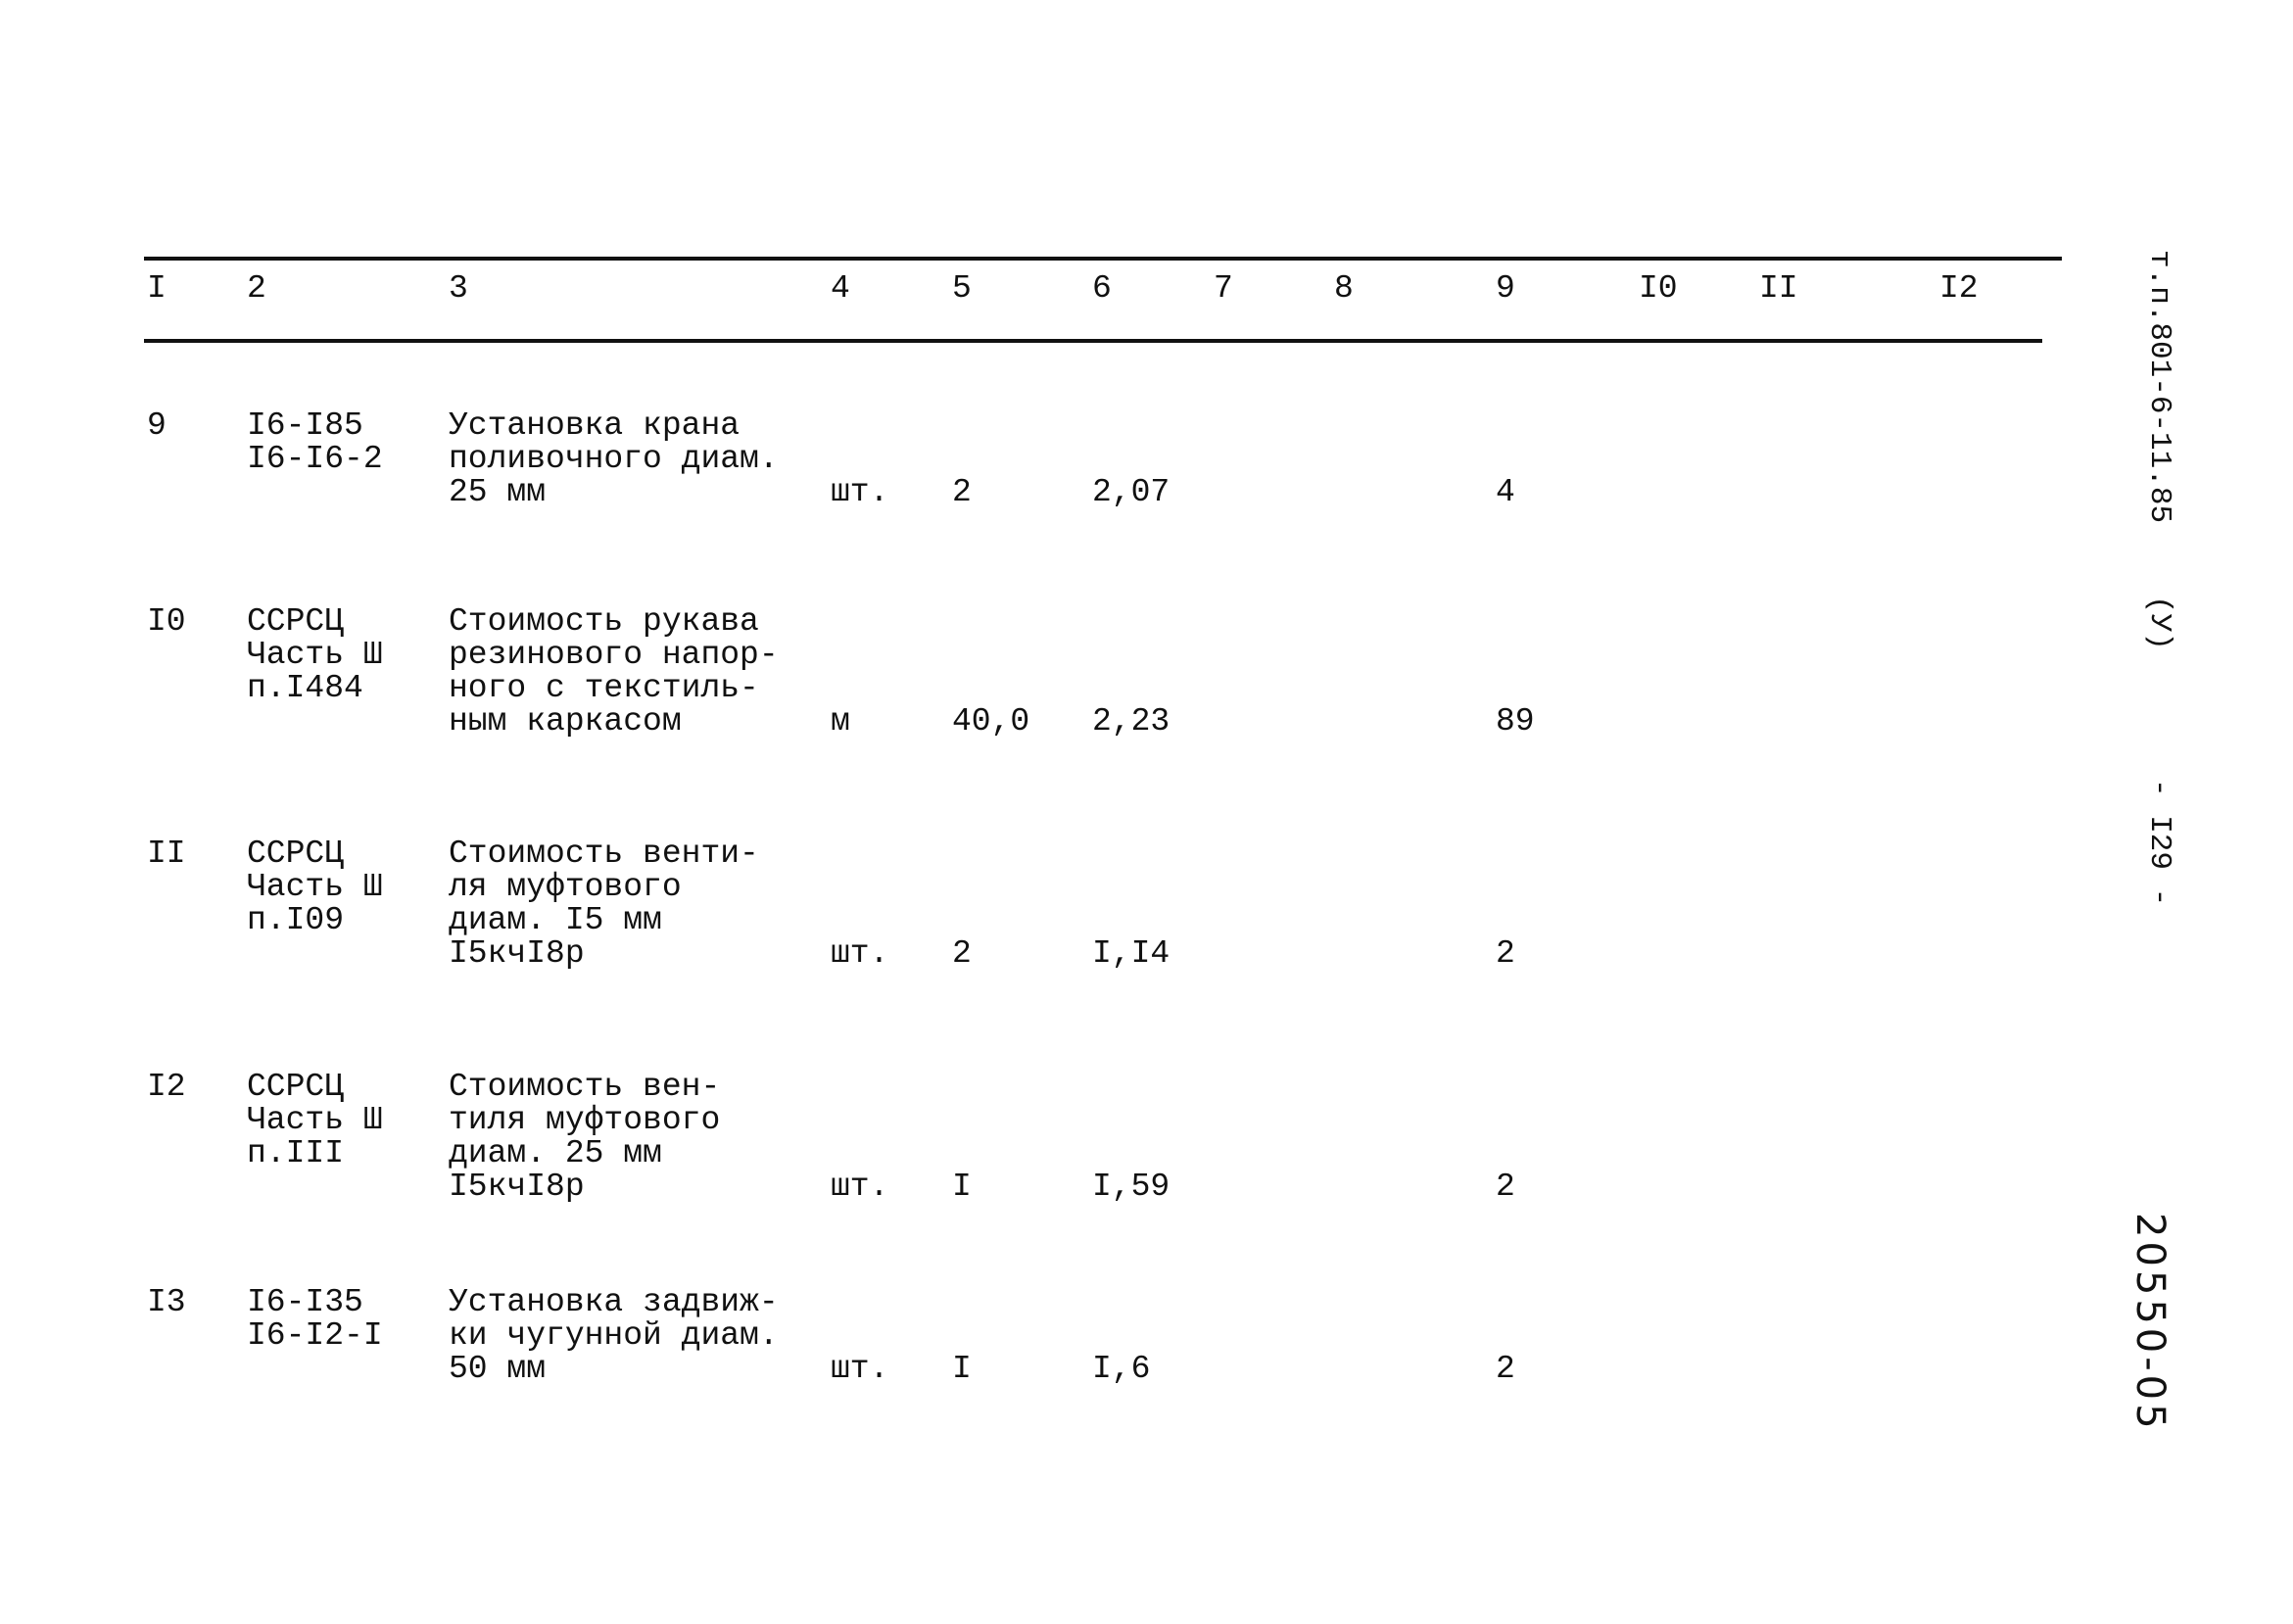 This screenshot has width=2293, height=1624. What do you see at coordinates (614, 1302) in the screenshot?
I see `work-description: Установка задвиж-` at bounding box center [614, 1302].